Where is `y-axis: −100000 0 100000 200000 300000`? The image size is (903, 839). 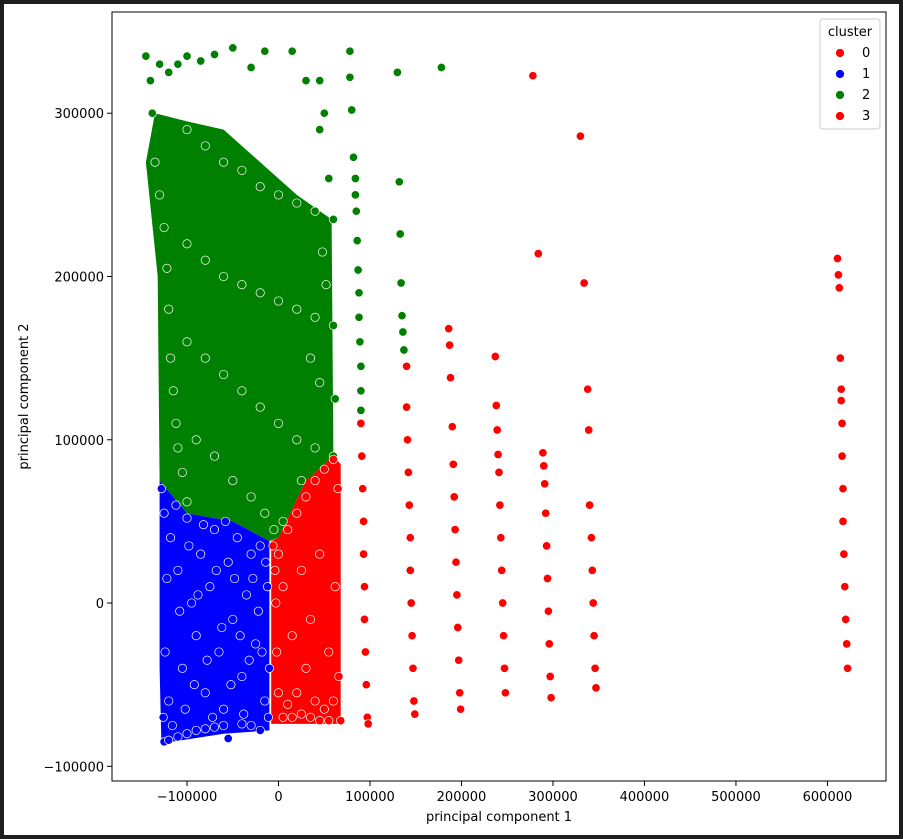 y-axis: −100000 0 100000 200000 300000 is located at coordinates (77, 441).